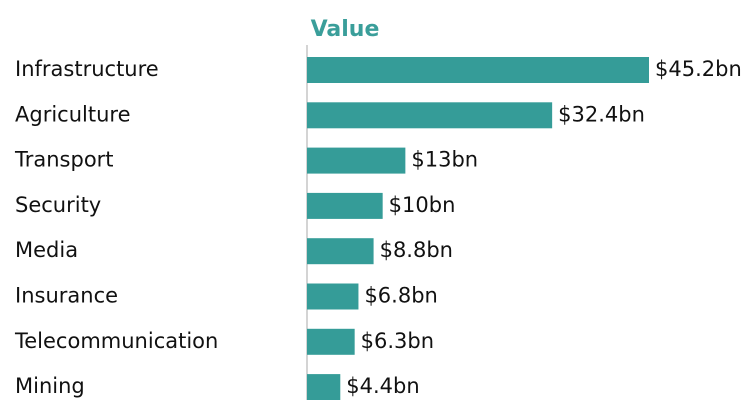 The height and width of the screenshot is (400, 755). Describe the element at coordinates (416, 250) in the screenshot. I see `value-label: $8.8bn` at that location.